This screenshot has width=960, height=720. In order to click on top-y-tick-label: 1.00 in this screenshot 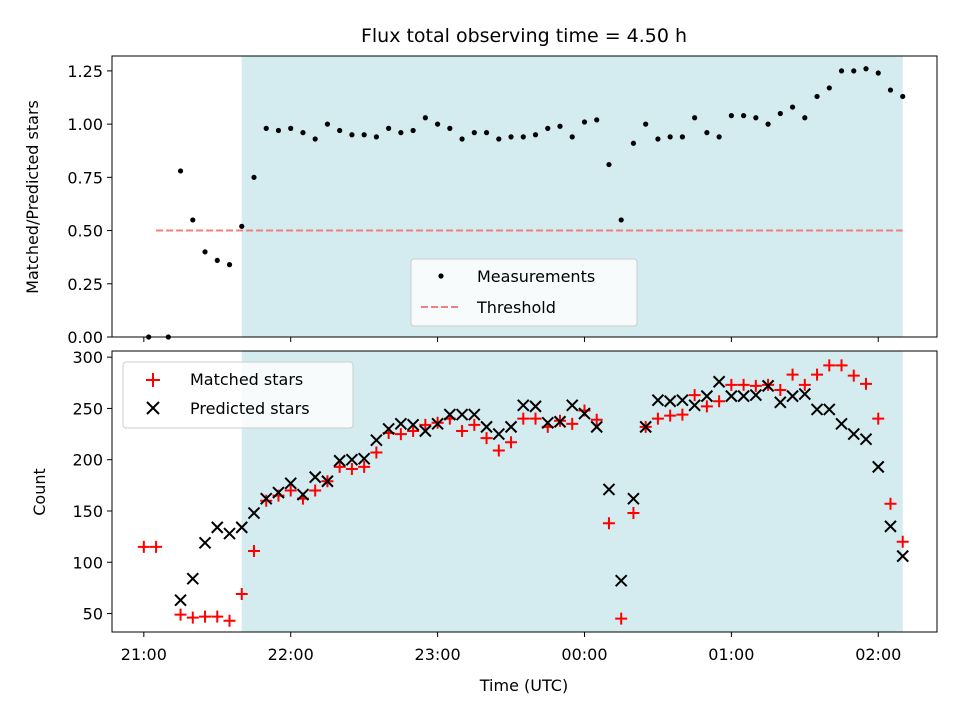, I will do `click(85, 124)`.